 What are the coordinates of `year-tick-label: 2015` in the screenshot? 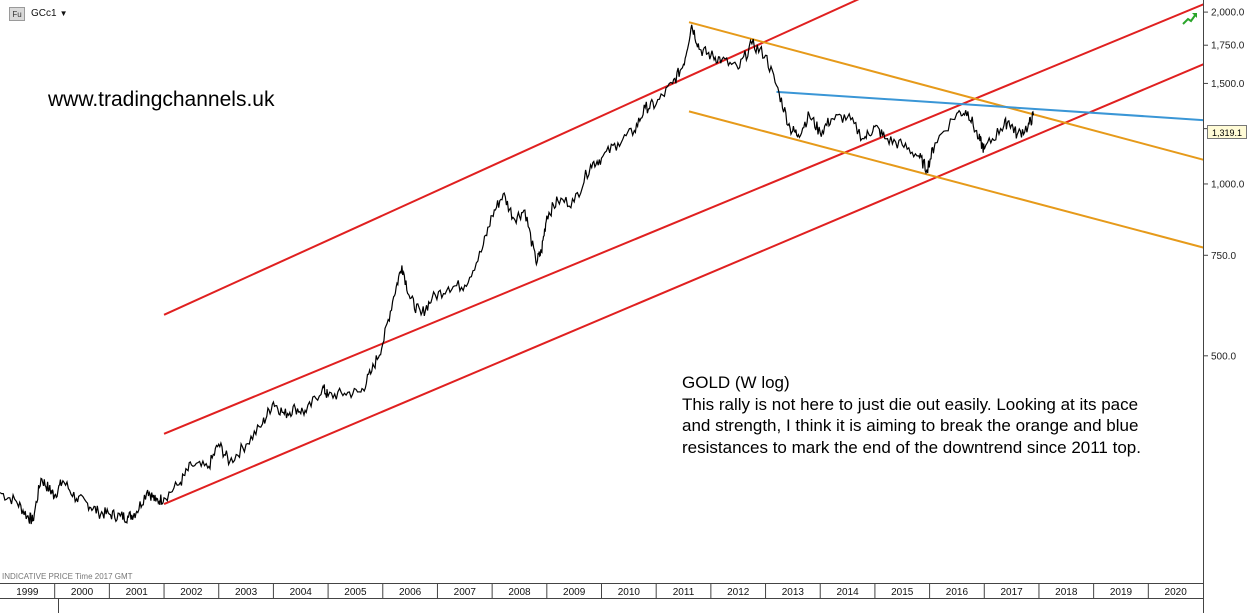 It's located at (902, 592).